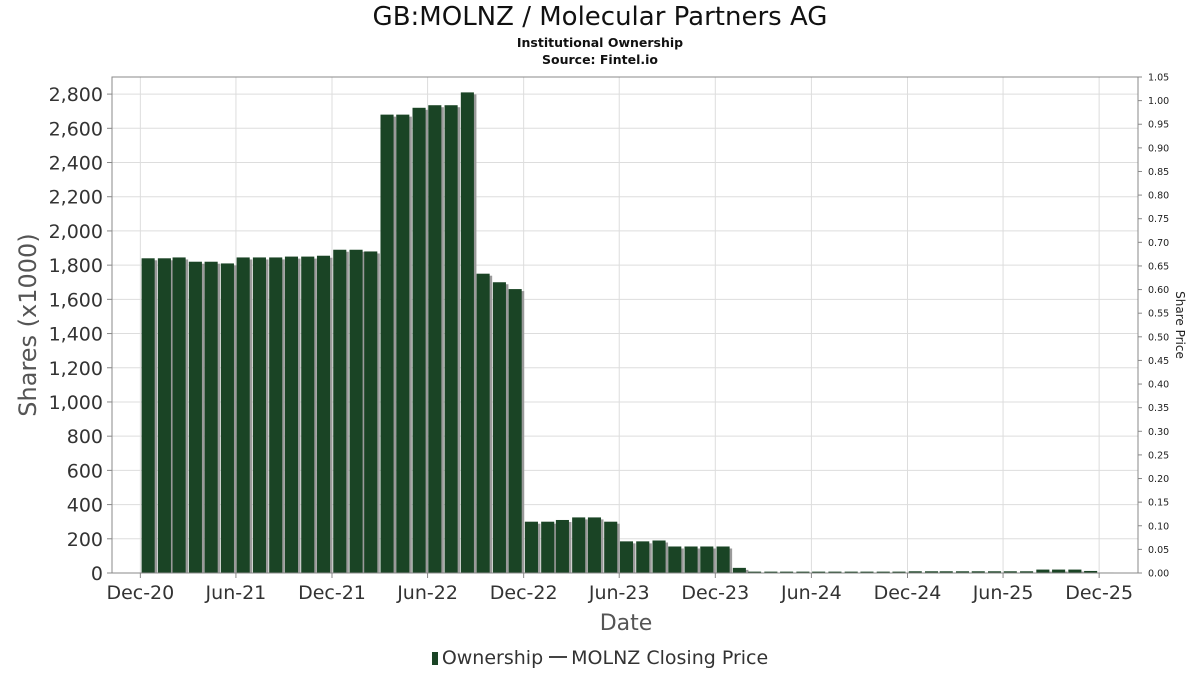 The height and width of the screenshot is (675, 1200). I want to click on x-tick-label: Jun-23, so click(619, 593).